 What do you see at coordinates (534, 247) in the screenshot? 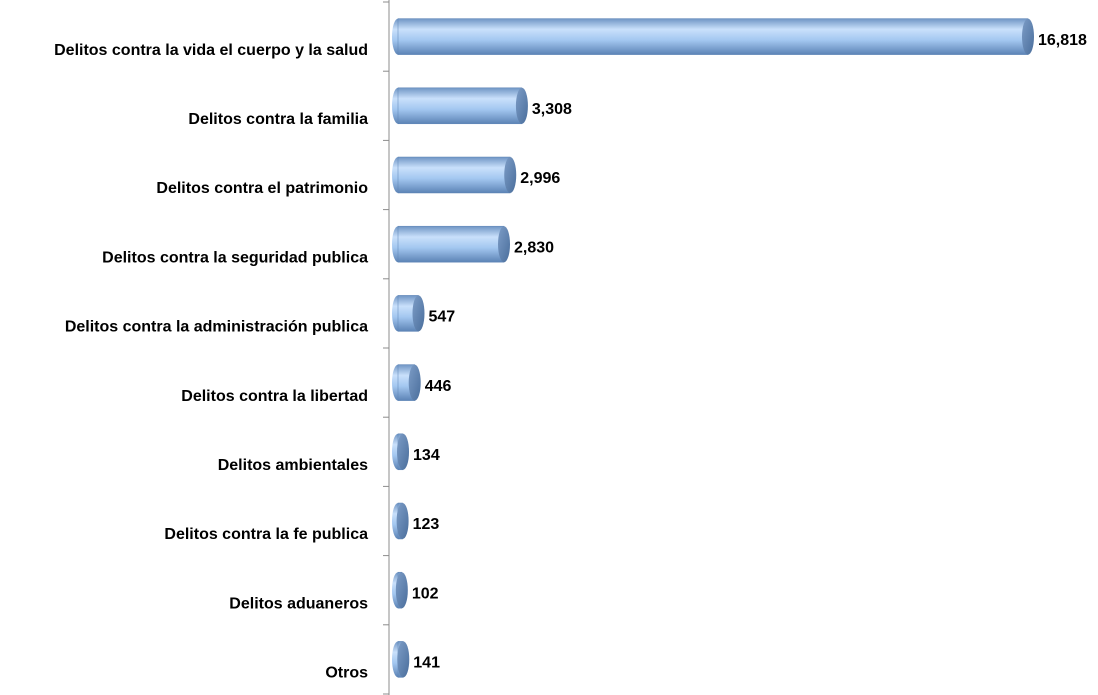
I see `value-label: 2,830` at bounding box center [534, 247].